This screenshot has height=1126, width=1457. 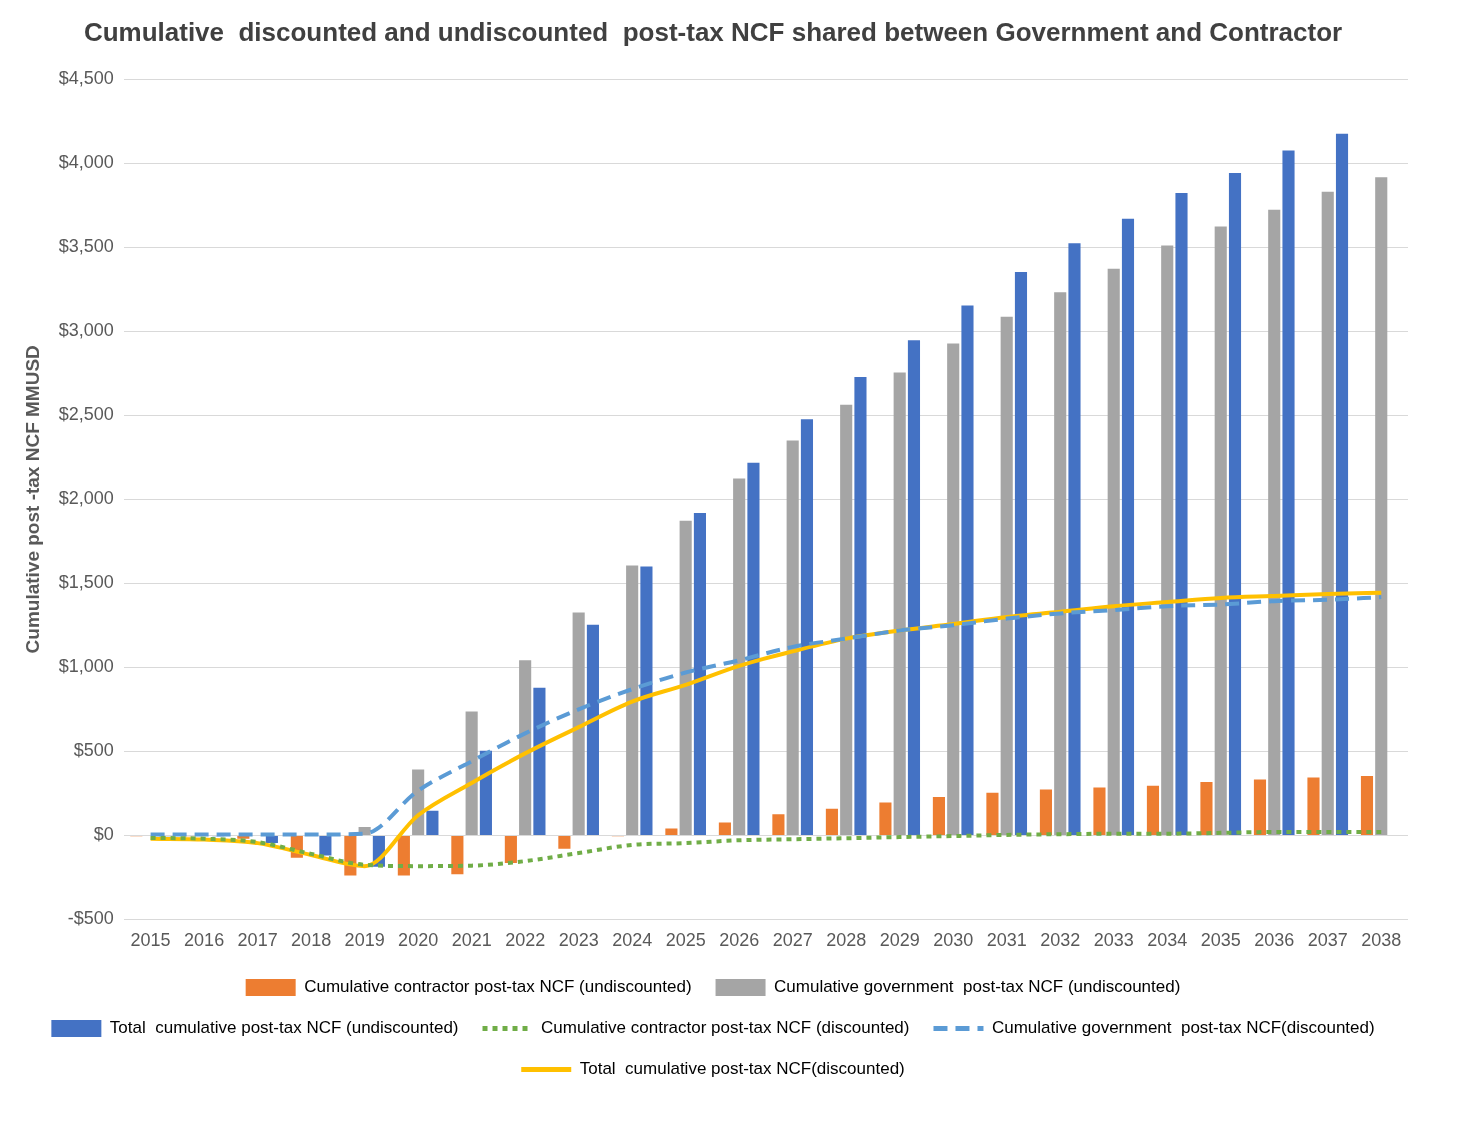 What do you see at coordinates (1113, 940) in the screenshot?
I see `x-tick-label: 2033` at bounding box center [1113, 940].